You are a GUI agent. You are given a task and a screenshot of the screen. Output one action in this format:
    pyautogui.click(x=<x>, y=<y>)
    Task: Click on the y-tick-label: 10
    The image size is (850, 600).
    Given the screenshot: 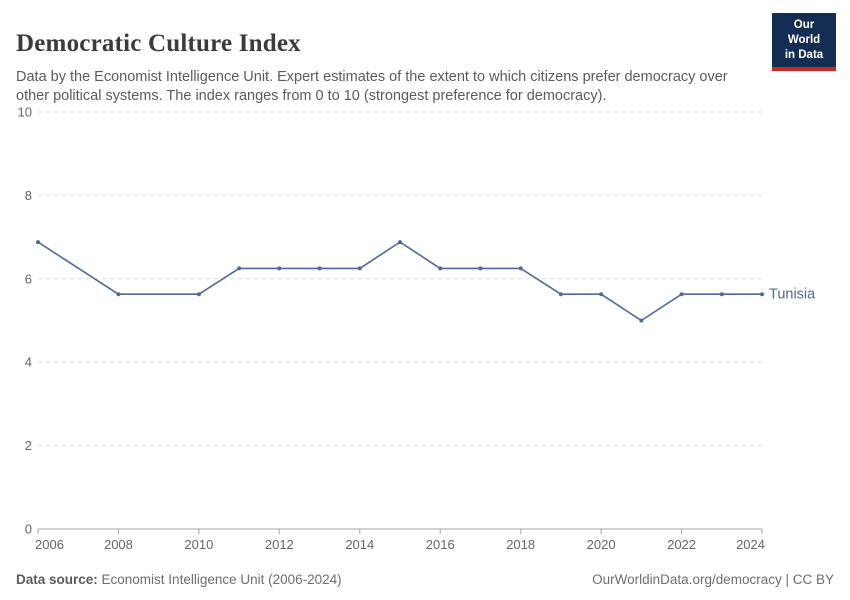 What is the action you would take?
    pyautogui.click(x=25, y=112)
    